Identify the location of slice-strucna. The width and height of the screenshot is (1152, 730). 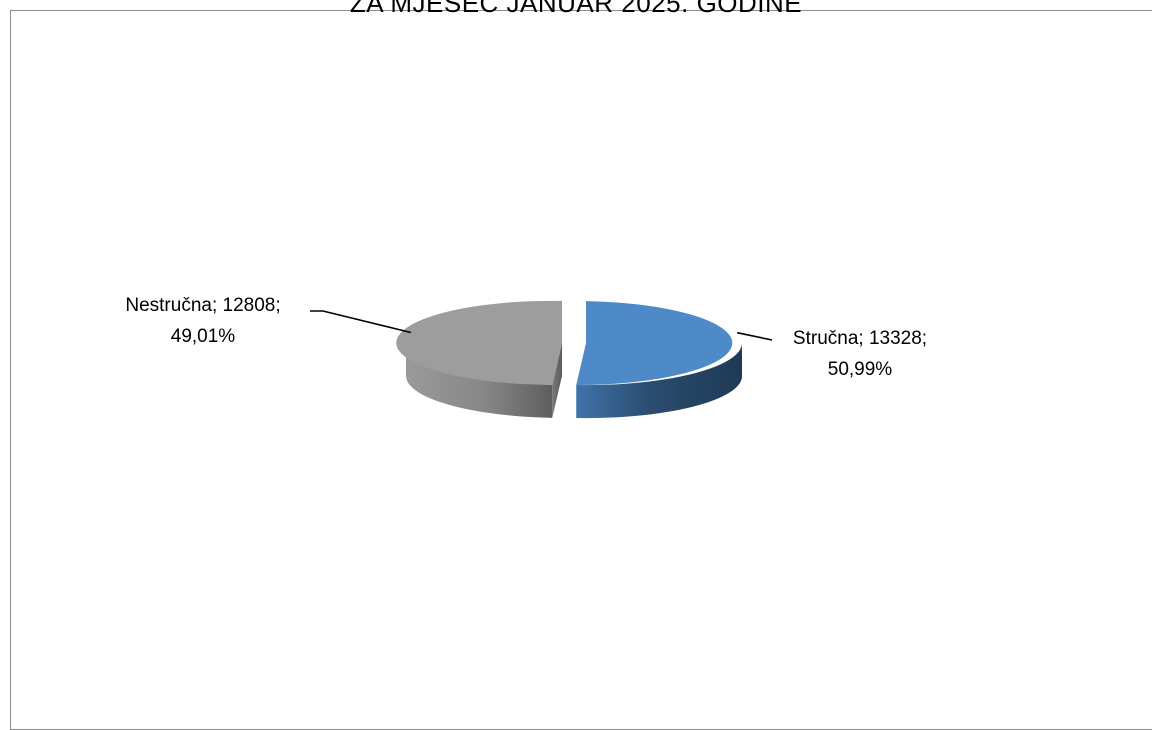
(654, 343).